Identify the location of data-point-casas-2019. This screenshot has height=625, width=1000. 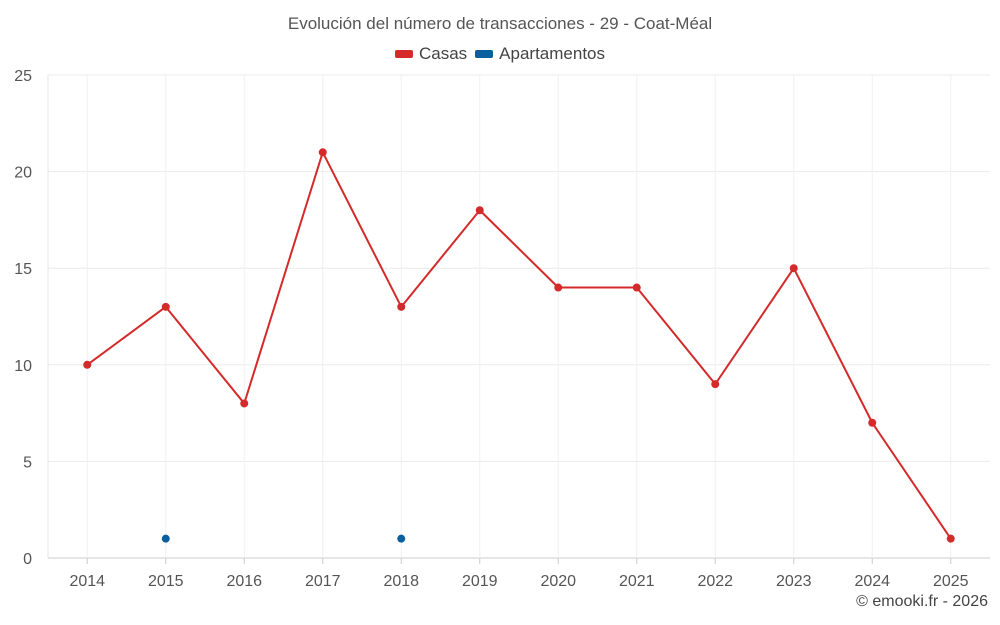
(479, 210).